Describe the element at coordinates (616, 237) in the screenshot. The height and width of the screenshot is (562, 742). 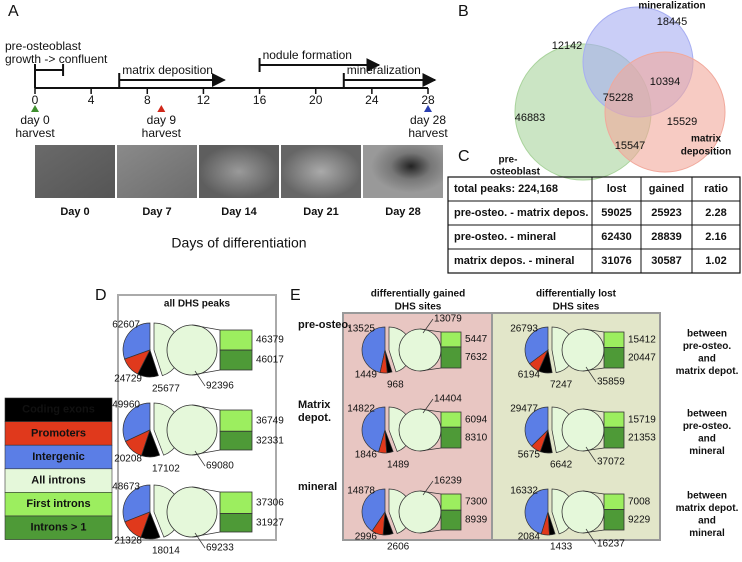
I see `table-cell: 62430` at that location.